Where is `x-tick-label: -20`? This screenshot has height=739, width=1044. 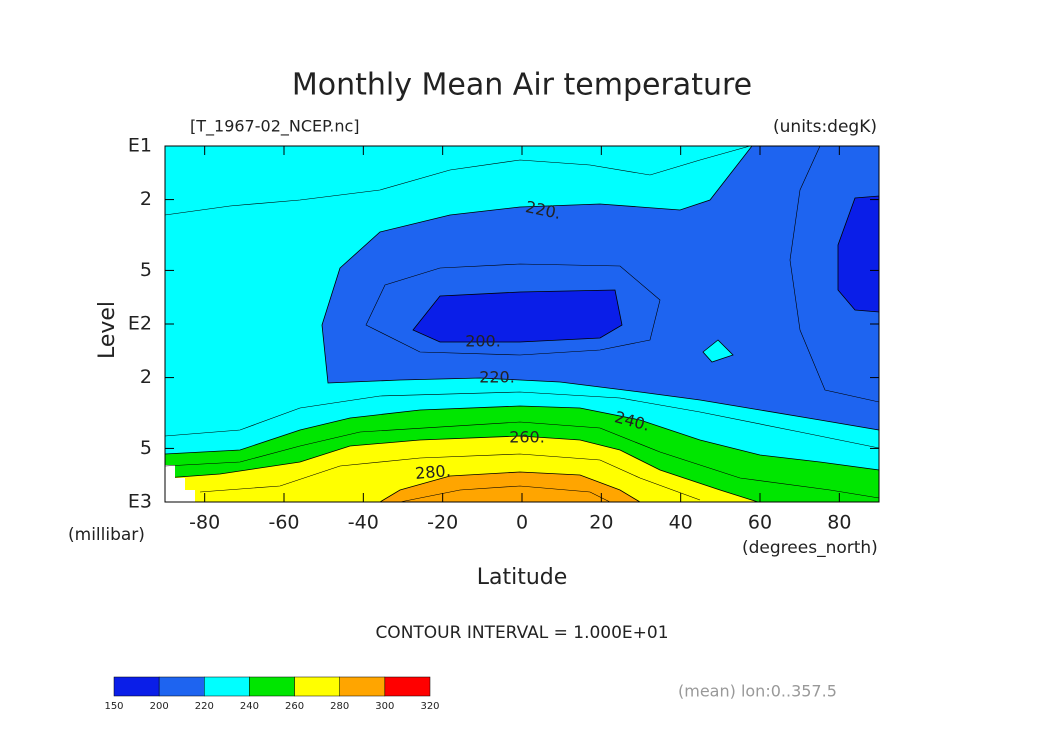 x-tick-label: -20 is located at coordinates (442, 523).